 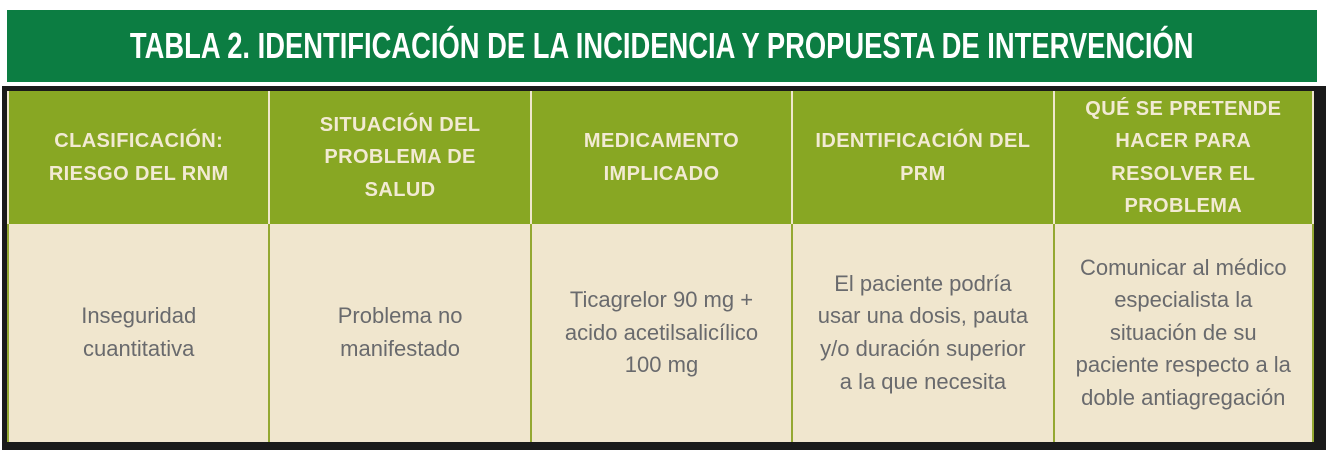 What do you see at coordinates (660, 157) in the screenshot?
I see `header-cell-medicamento-implicado: MEDICAMENTO IMPLICADO` at bounding box center [660, 157].